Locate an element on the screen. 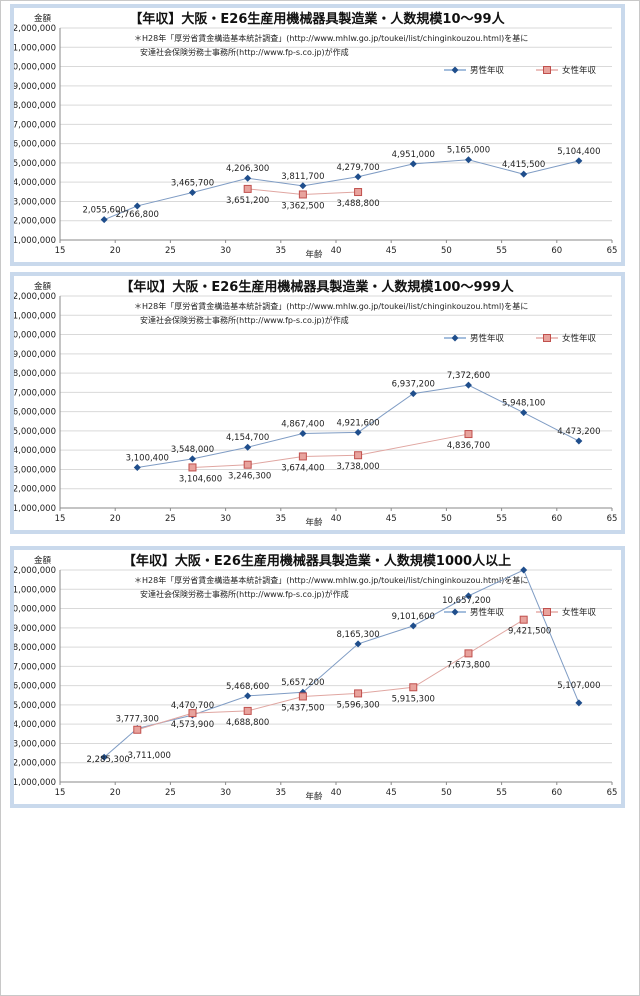  y-tick-label: 10,000,000 is located at coordinates (35, 610).